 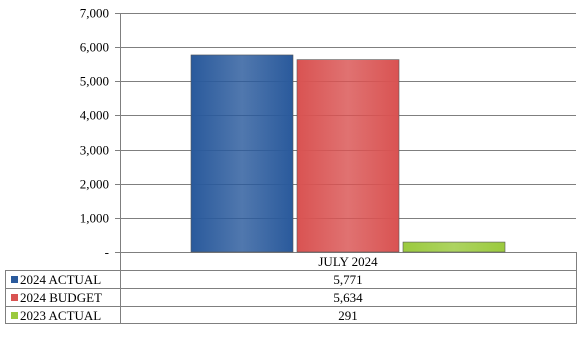 I want to click on data-label: 291, so click(x=348, y=315).